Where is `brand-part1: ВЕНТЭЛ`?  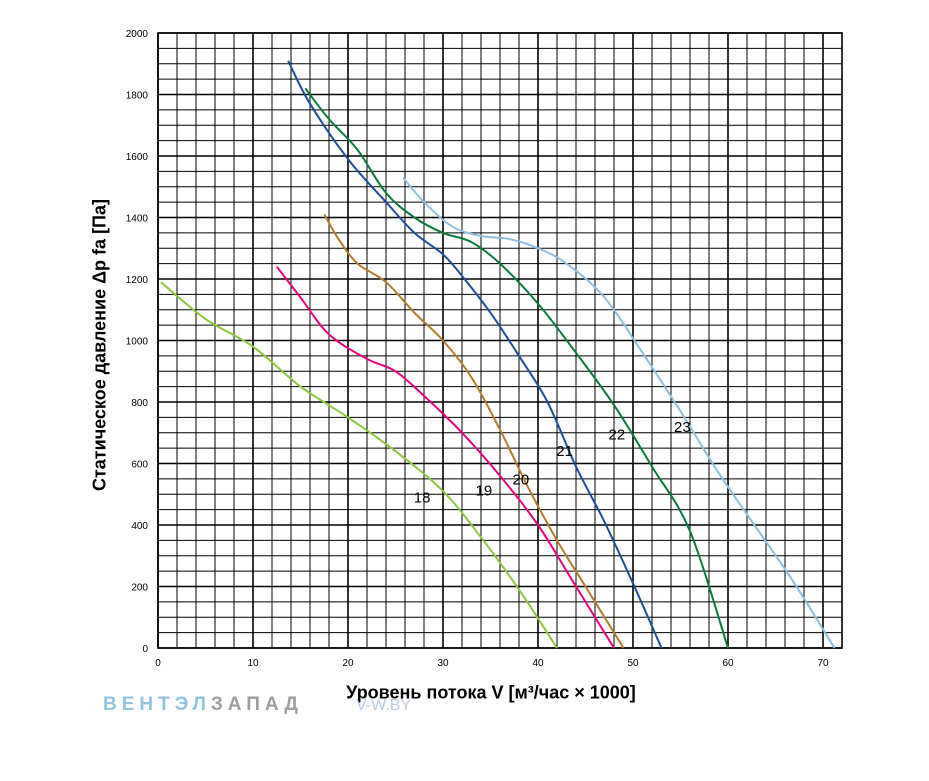 brand-part1: ВЕНТЭЛ is located at coordinates (157, 704).